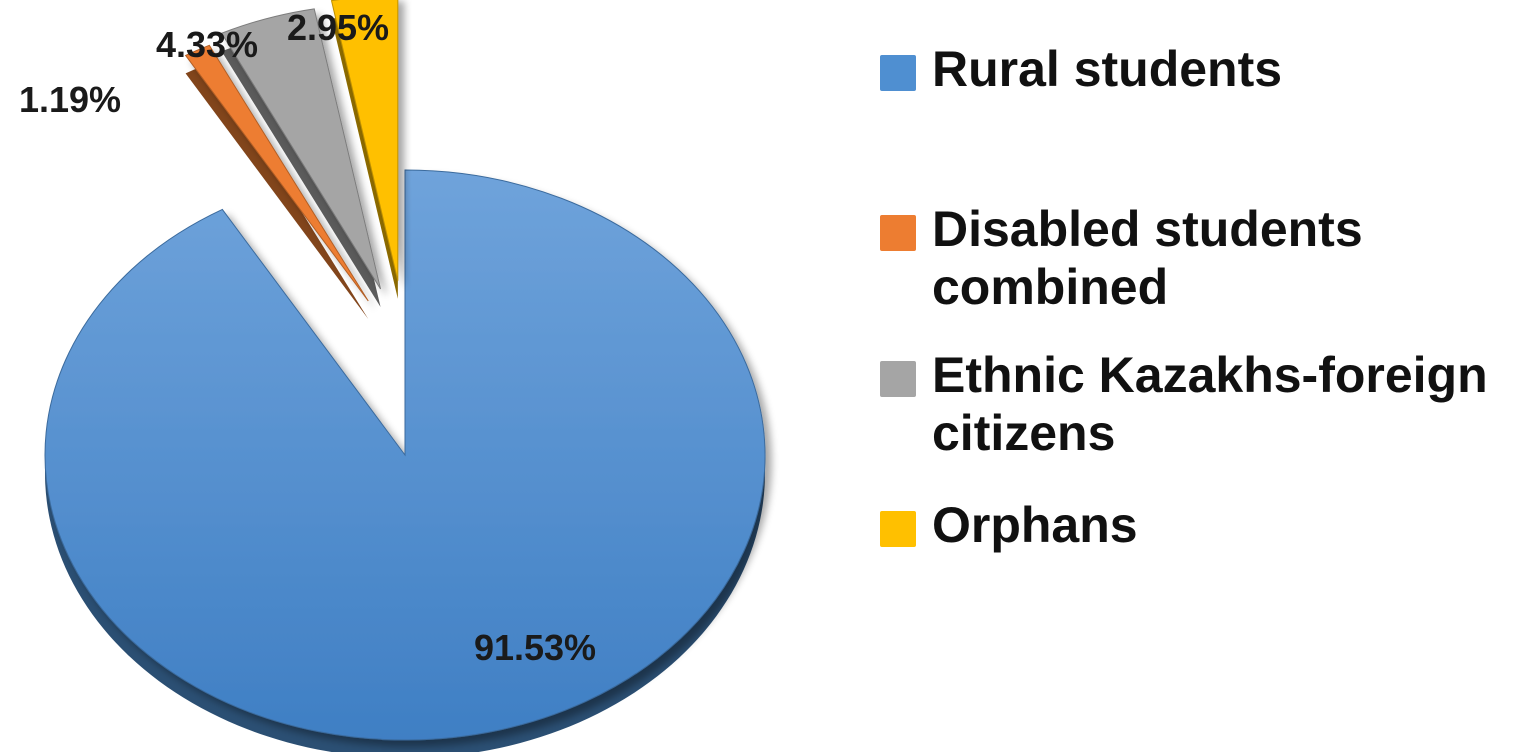 Image resolution: width=1538 pixels, height=752 pixels. I want to click on pie-slice-depth-disabled-students-combined, so click(277, 191).